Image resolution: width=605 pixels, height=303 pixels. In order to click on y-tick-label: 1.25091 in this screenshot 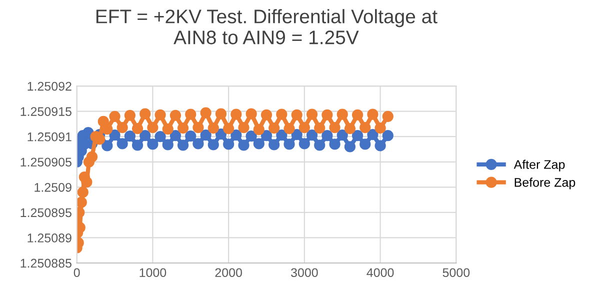, I will do `click(50, 137)`.